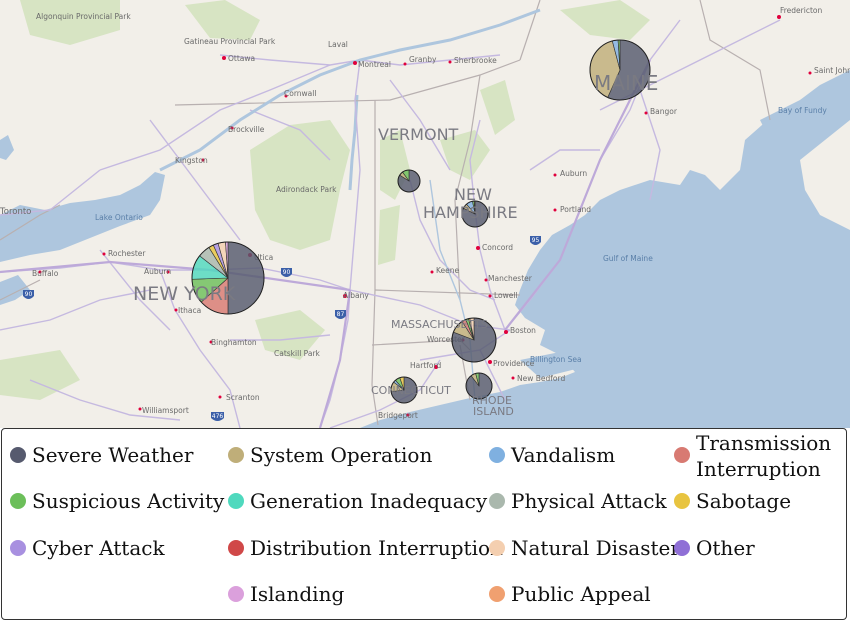  Describe the element at coordinates (263, 257) in the screenshot. I see `place-label-utica: Utica` at that location.